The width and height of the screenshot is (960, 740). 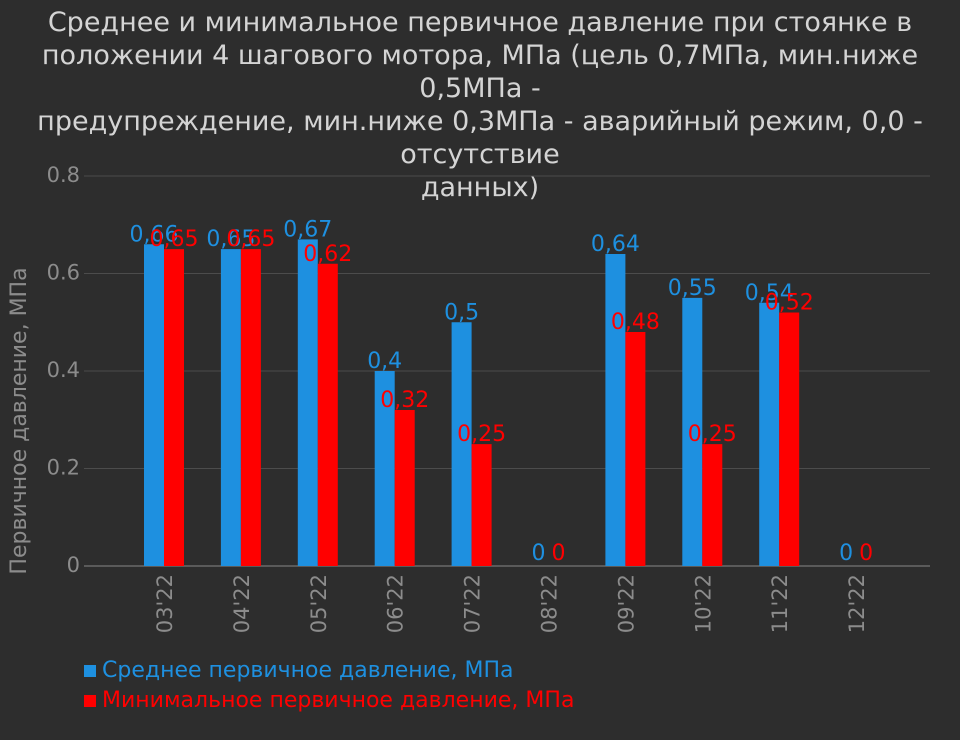 What do you see at coordinates (473, 603) in the screenshot?
I see `x-tick-label: 07'22` at bounding box center [473, 603].